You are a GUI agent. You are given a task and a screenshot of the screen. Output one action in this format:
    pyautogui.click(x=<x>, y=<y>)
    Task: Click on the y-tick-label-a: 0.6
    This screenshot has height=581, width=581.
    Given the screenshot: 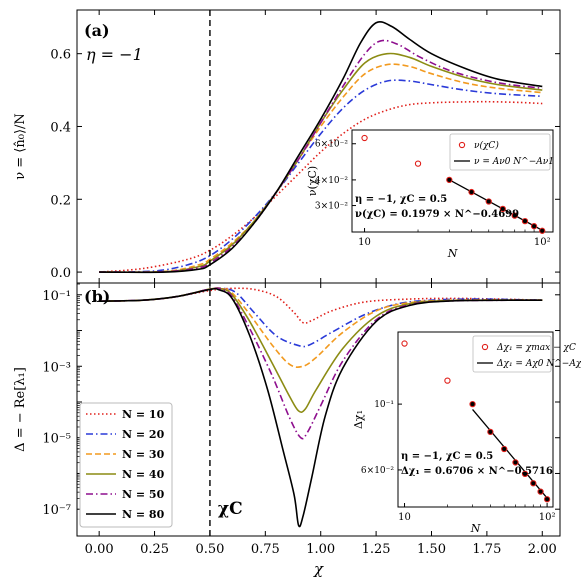 What is the action you would take?
    pyautogui.click(x=60, y=55)
    